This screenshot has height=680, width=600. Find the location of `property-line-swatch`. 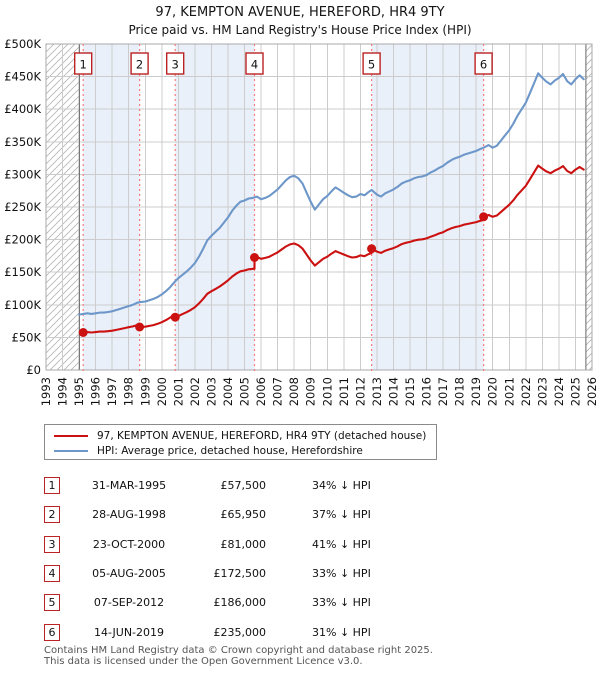

property-line-swatch is located at coordinates (71, 435).